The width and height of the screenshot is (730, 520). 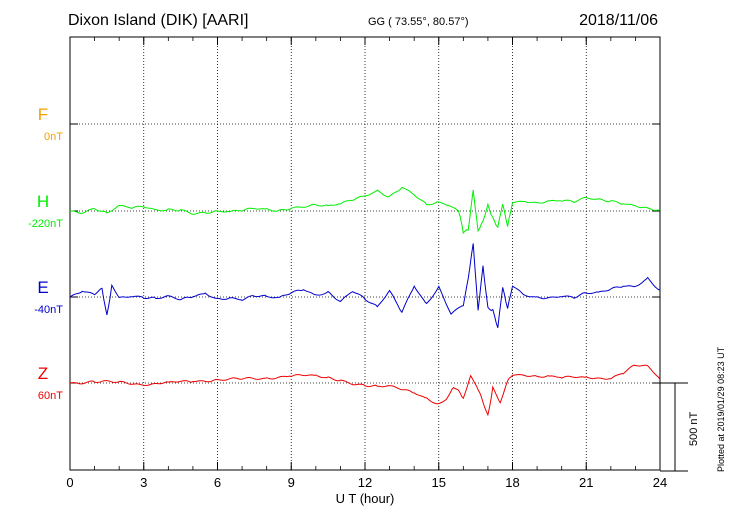 What do you see at coordinates (53, 137) in the screenshot?
I see `component-baseline-label: 0nT` at bounding box center [53, 137].